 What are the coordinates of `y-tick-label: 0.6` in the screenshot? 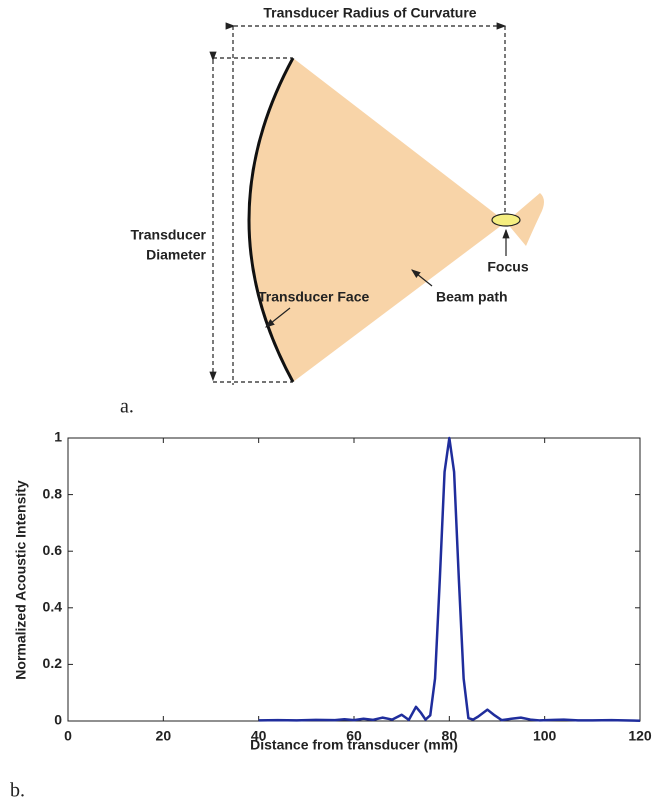 It's located at (53, 550).